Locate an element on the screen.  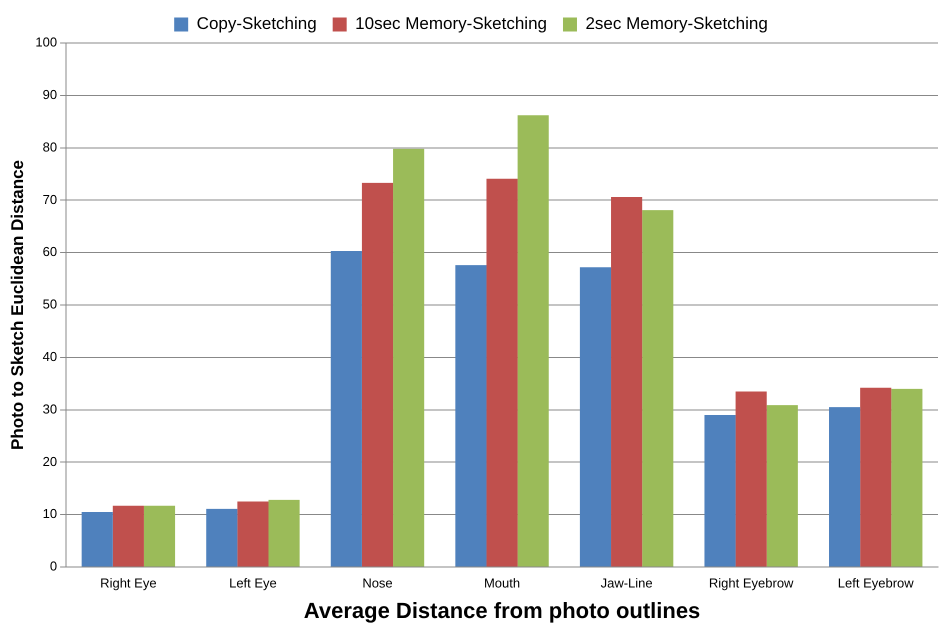
x-tick-label: Right Eyebrow is located at coordinates (751, 582).